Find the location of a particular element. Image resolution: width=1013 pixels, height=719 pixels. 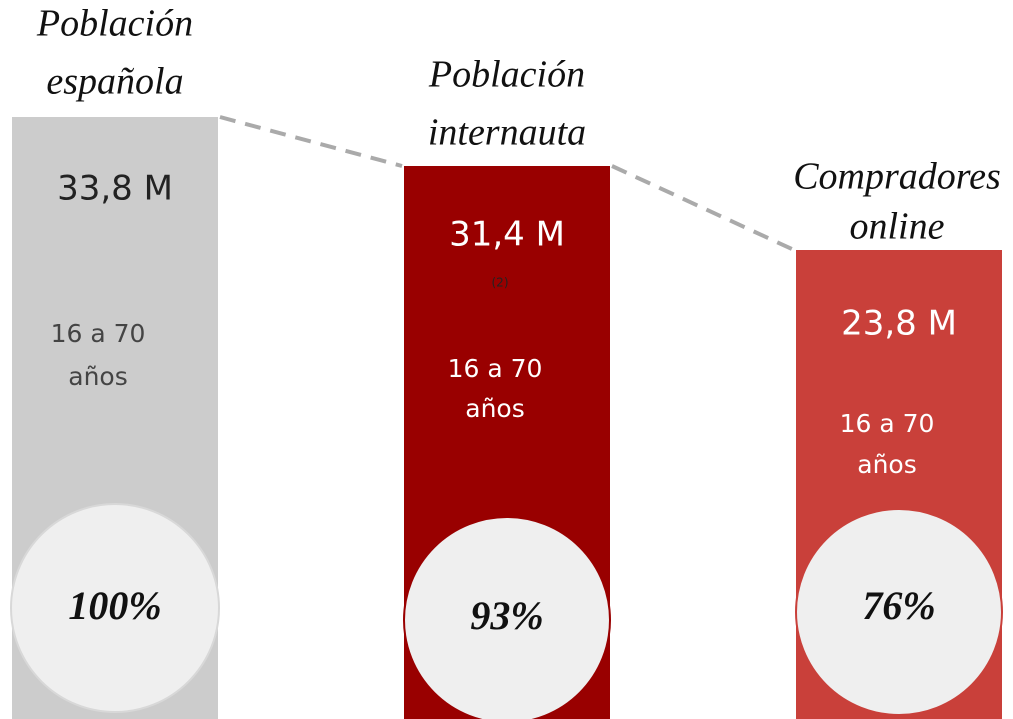

footnote: (2) is located at coordinates (500, 283).